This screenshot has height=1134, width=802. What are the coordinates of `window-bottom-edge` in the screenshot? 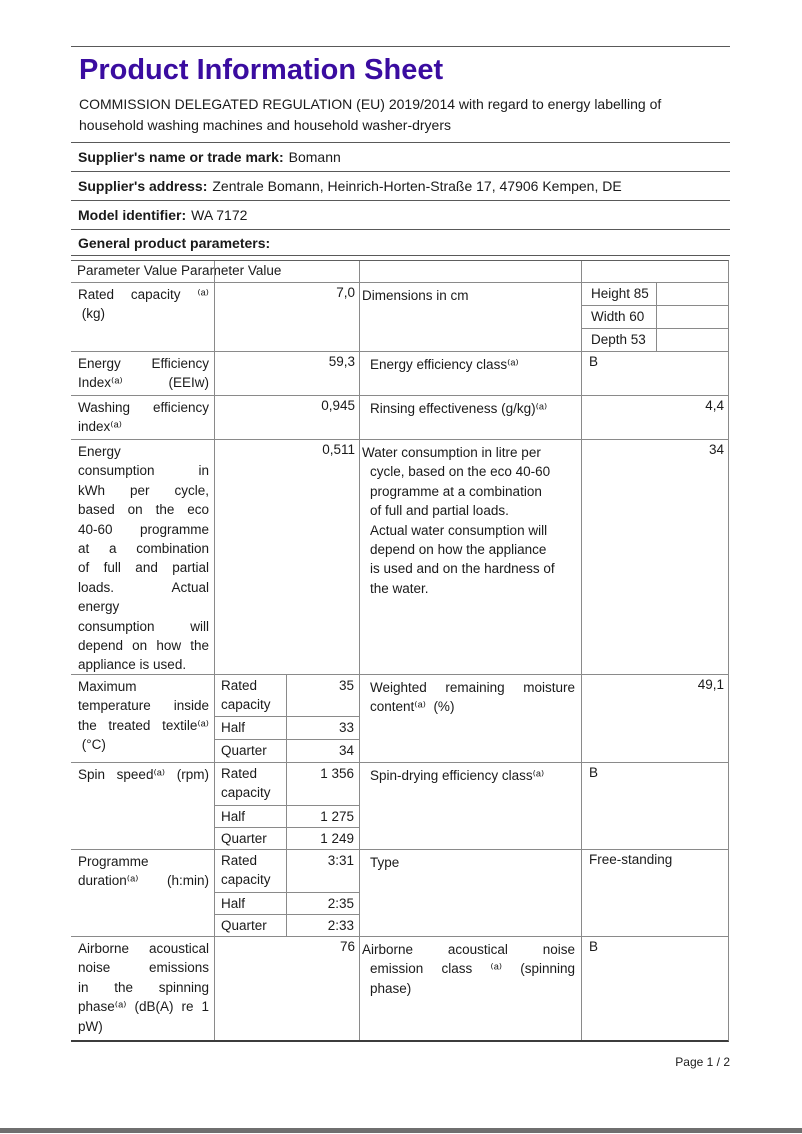 It's located at (401, 1130).